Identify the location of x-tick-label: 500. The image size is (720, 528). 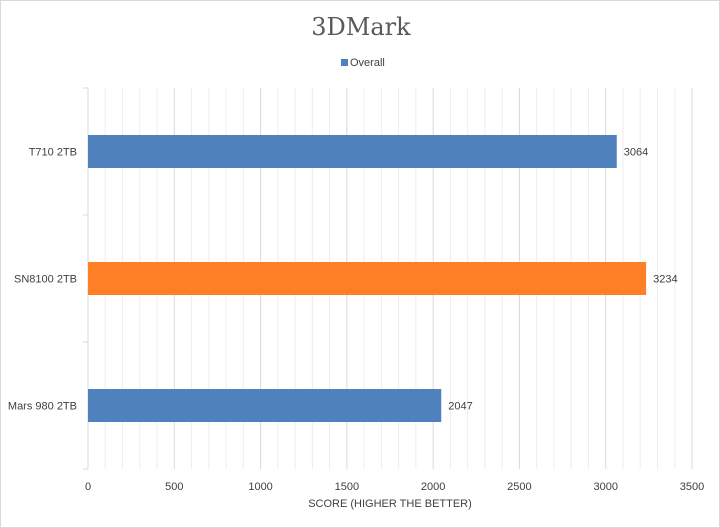
(174, 487).